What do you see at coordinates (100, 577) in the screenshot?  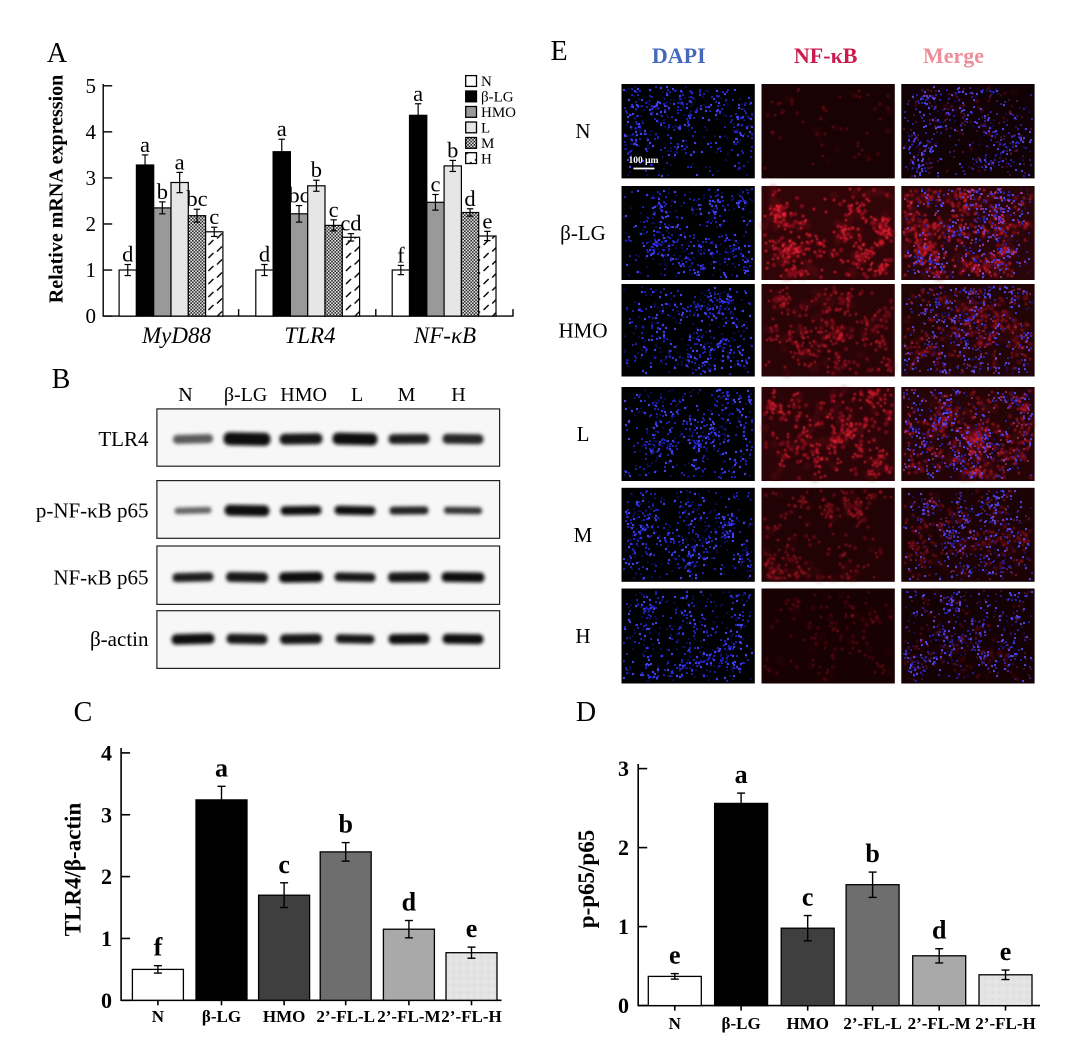 I see `svg-text: NF-κB p65` at bounding box center [100, 577].